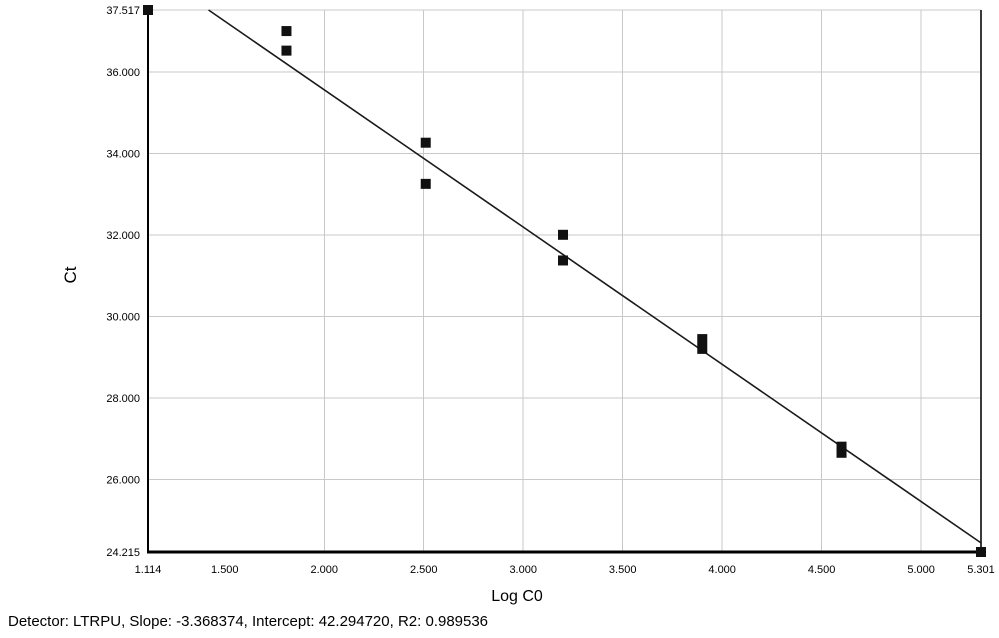  Describe the element at coordinates (325, 570) in the screenshot. I see `x-tick-label: 2.000` at that location.